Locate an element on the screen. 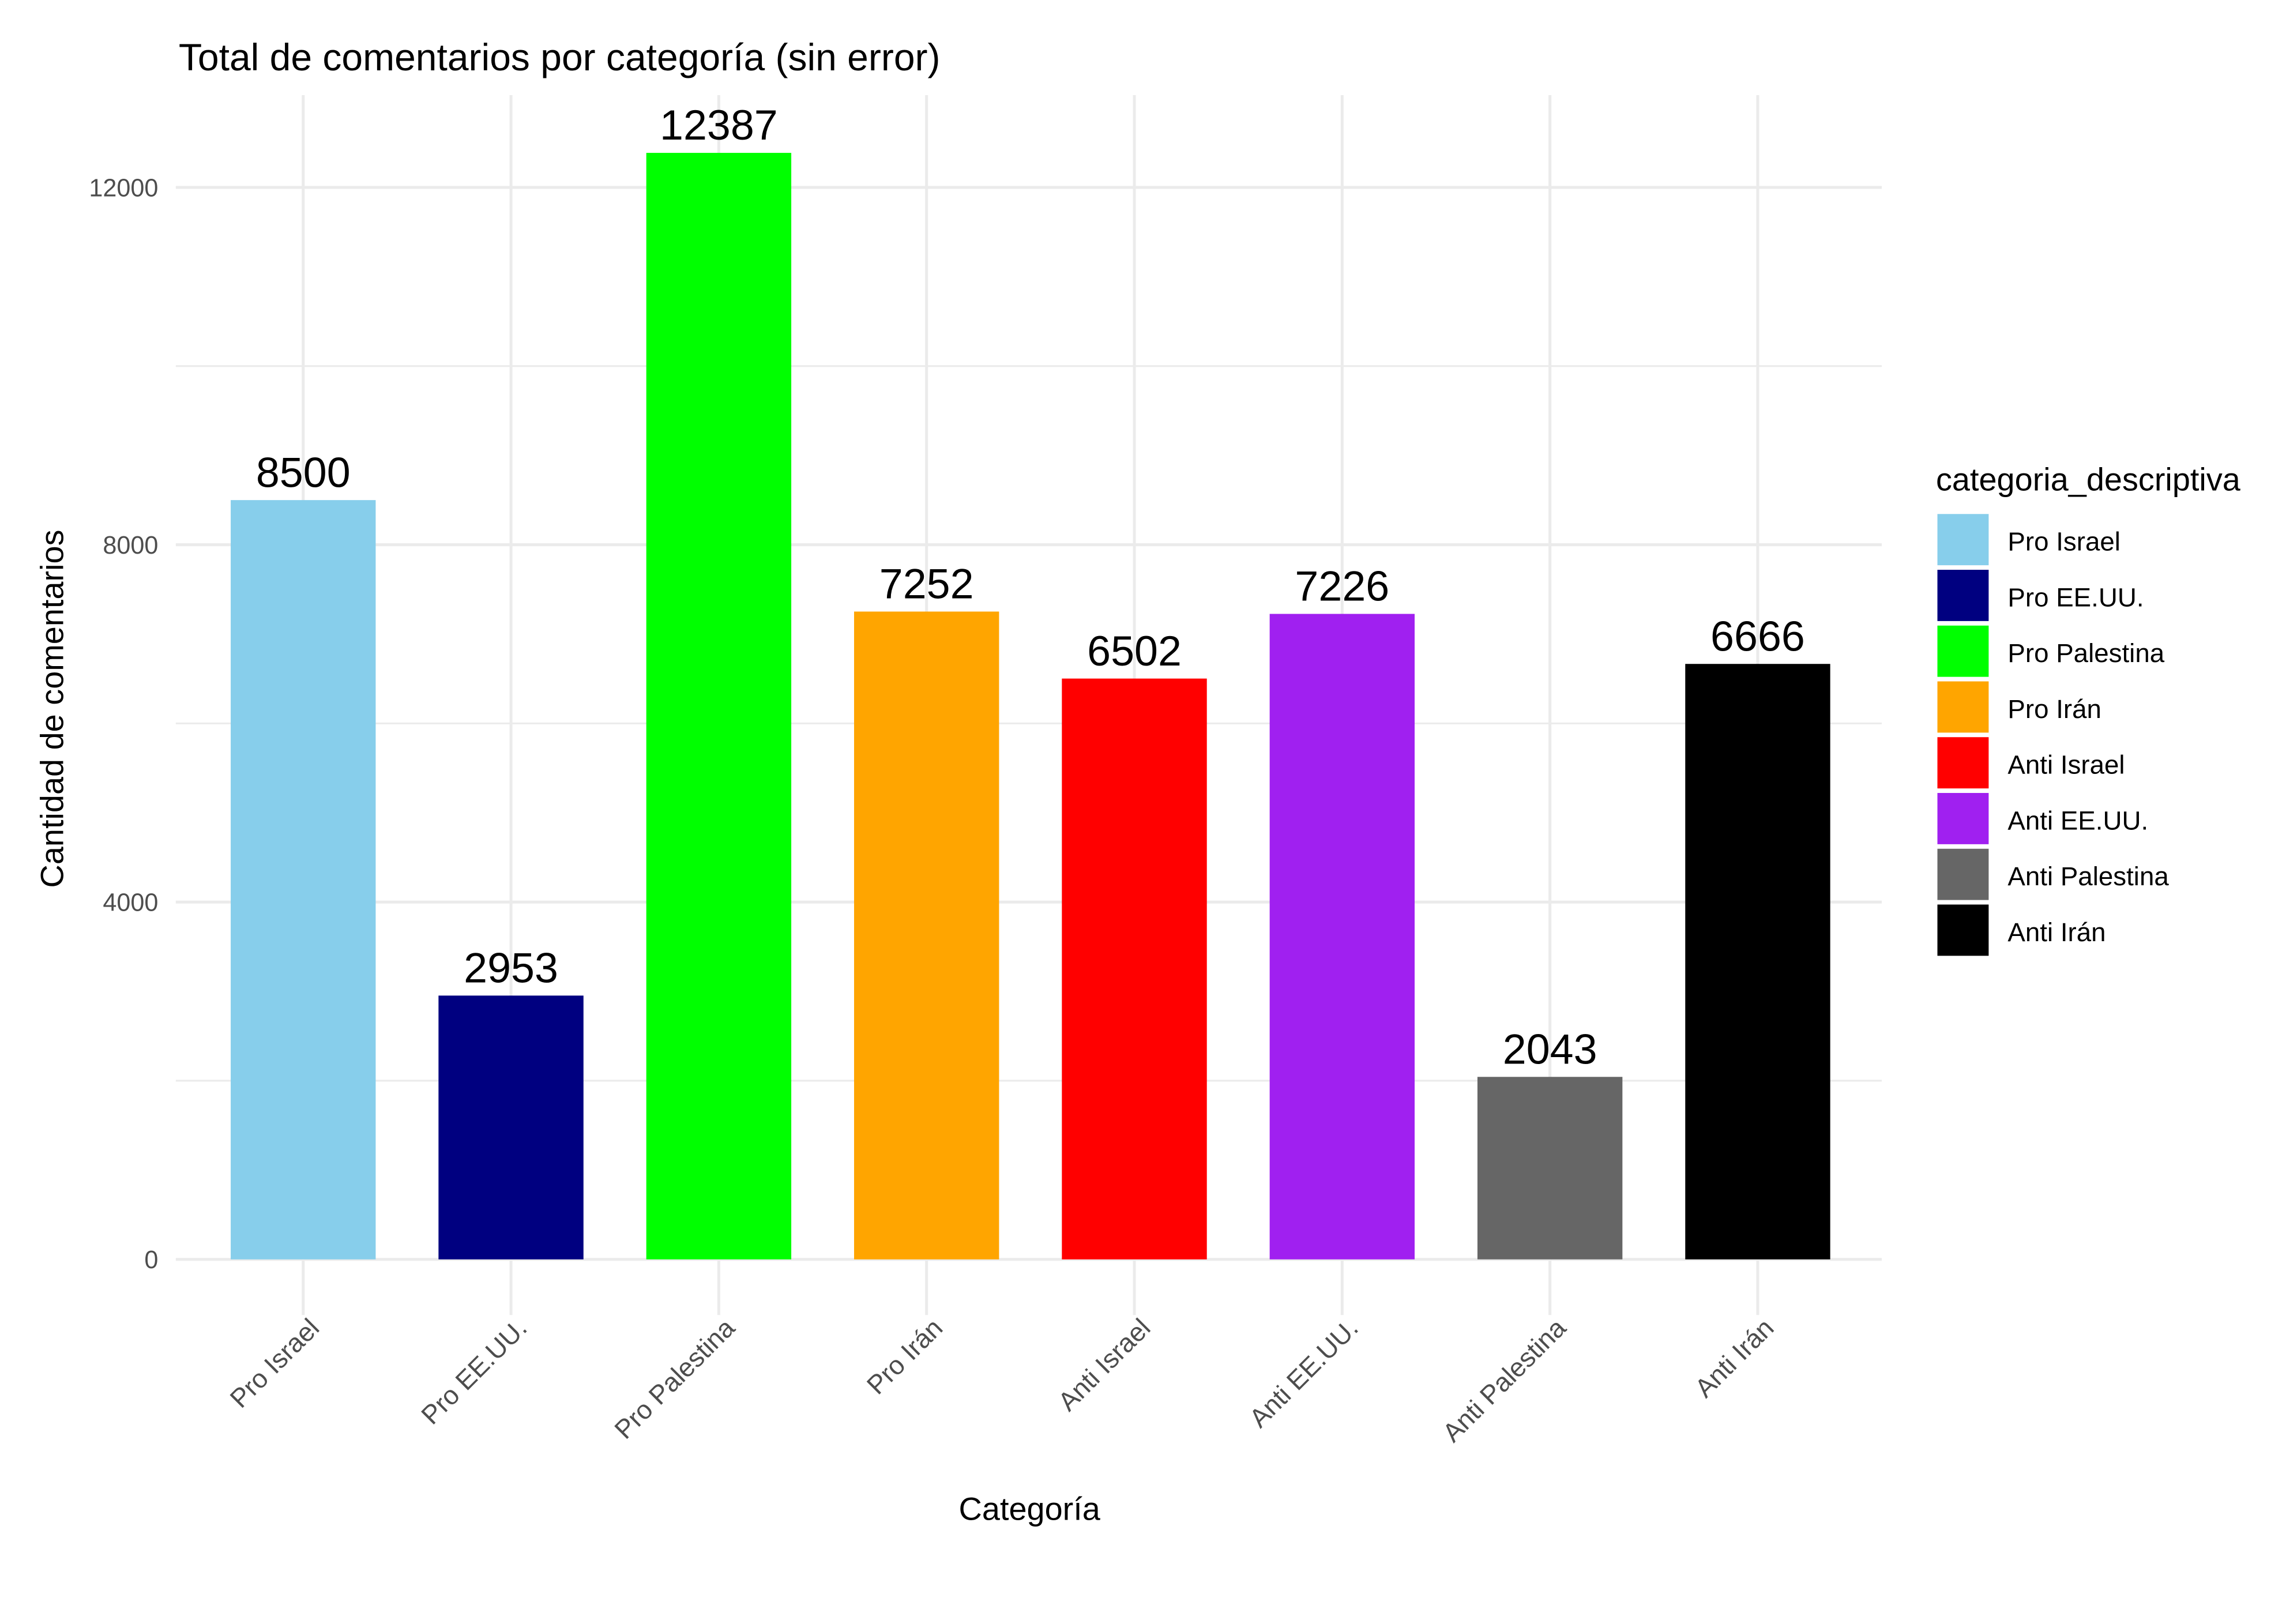 This screenshot has height=1624, width=2286. bar-anti-palestina is located at coordinates (1550, 1168).